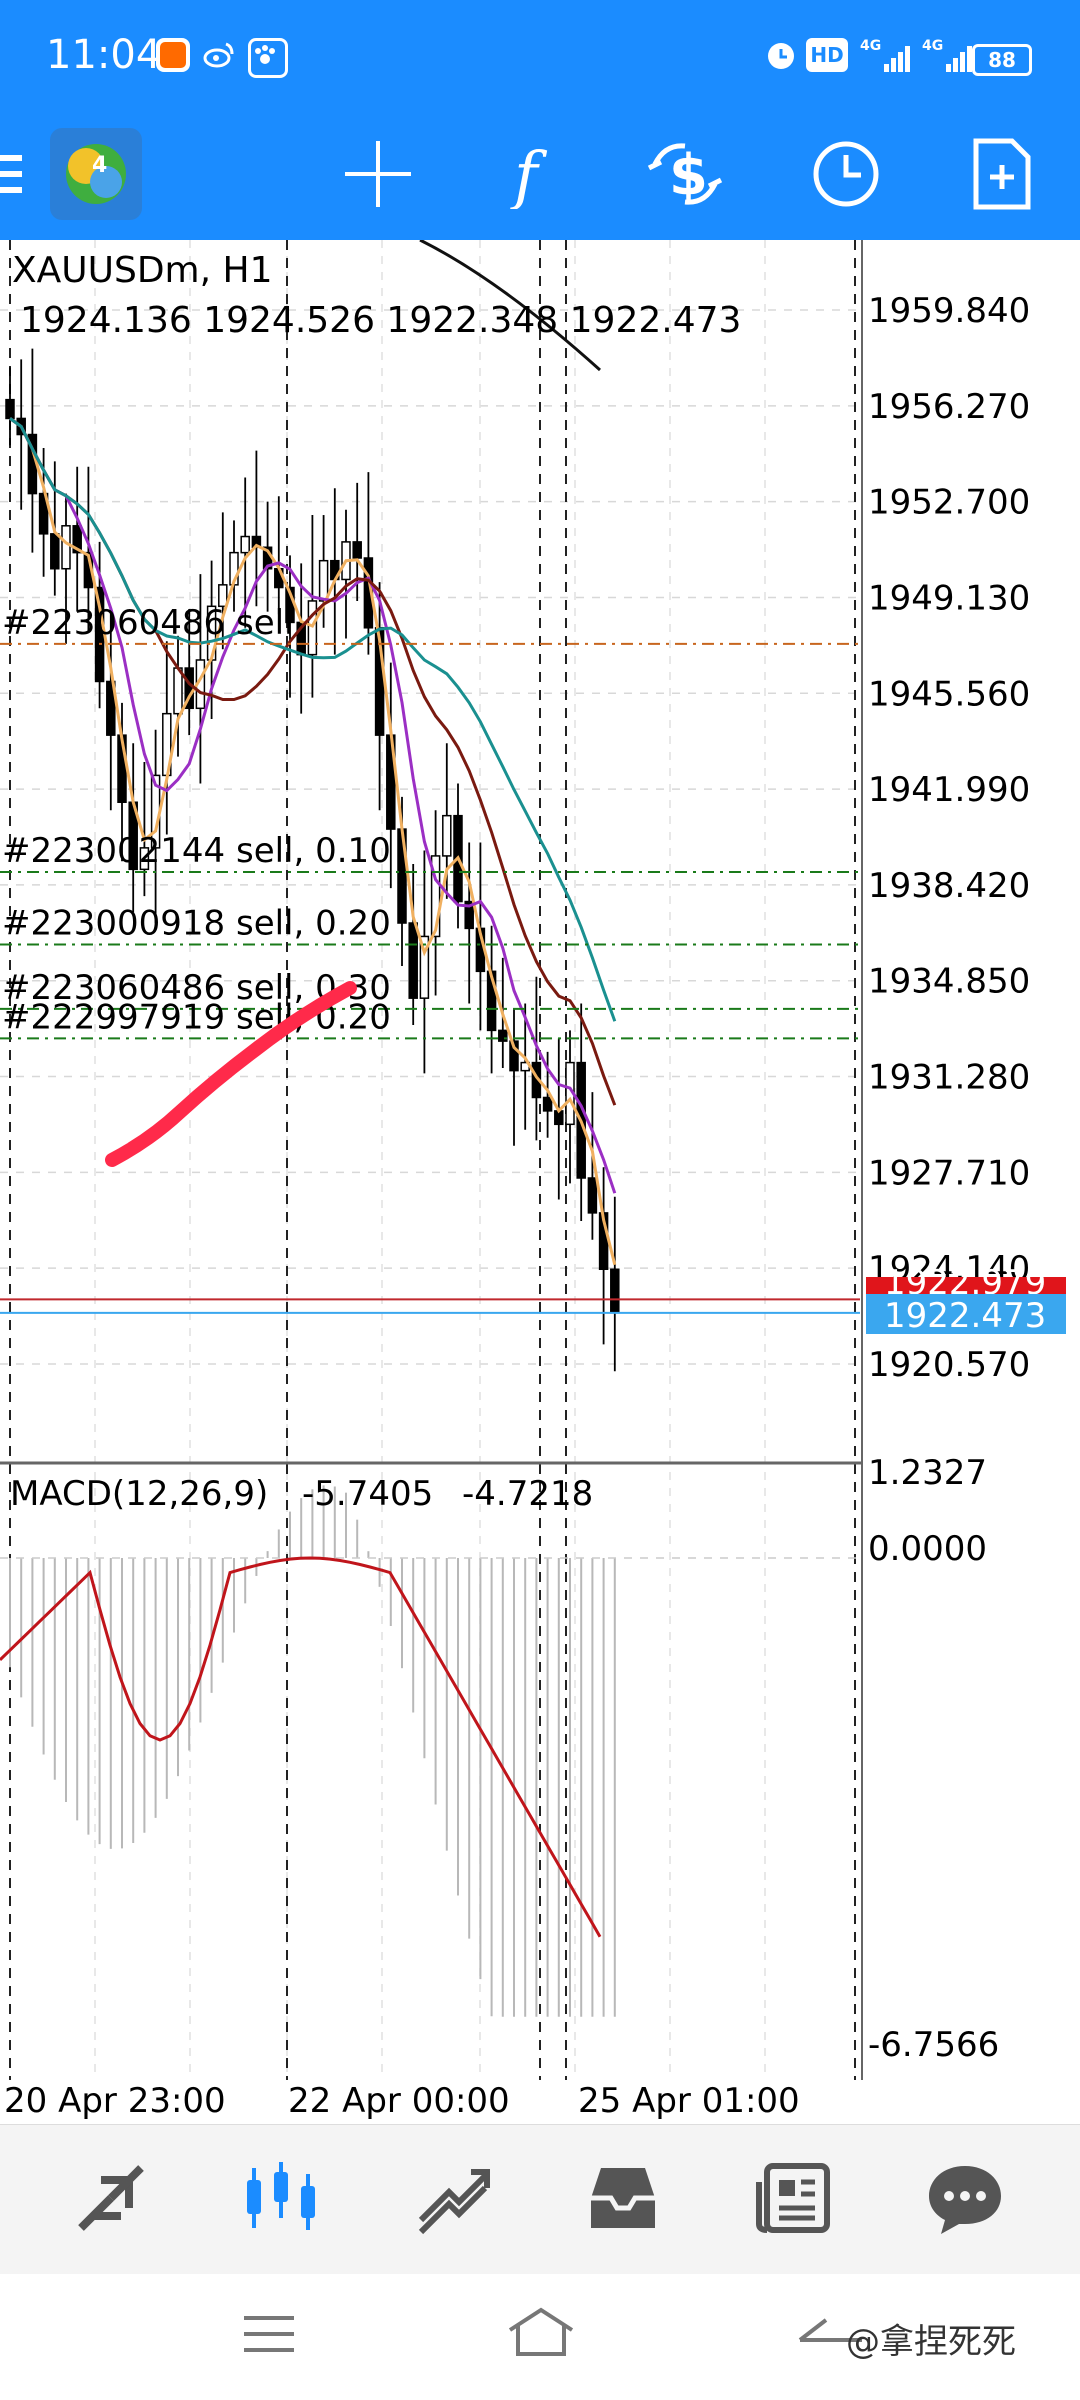 Image resolution: width=1080 pixels, height=2400 pixels. Describe the element at coordinates (949, 886) in the screenshot. I see `price-axis-label: 1938.420` at that location.